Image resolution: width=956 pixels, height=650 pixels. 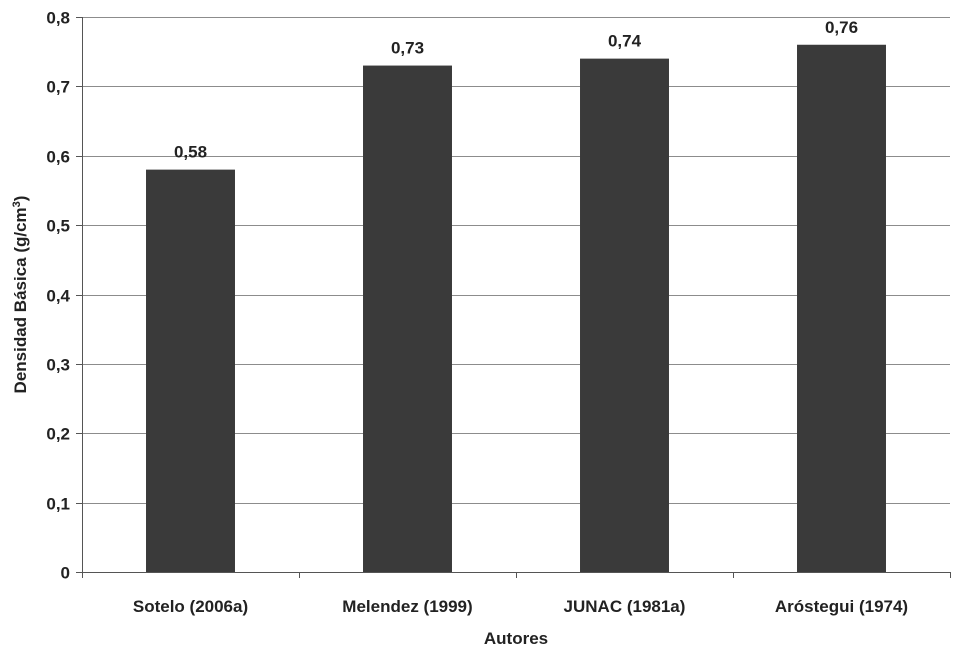 I want to click on x-tick-label: JUNAC (1981a), so click(x=625, y=606).